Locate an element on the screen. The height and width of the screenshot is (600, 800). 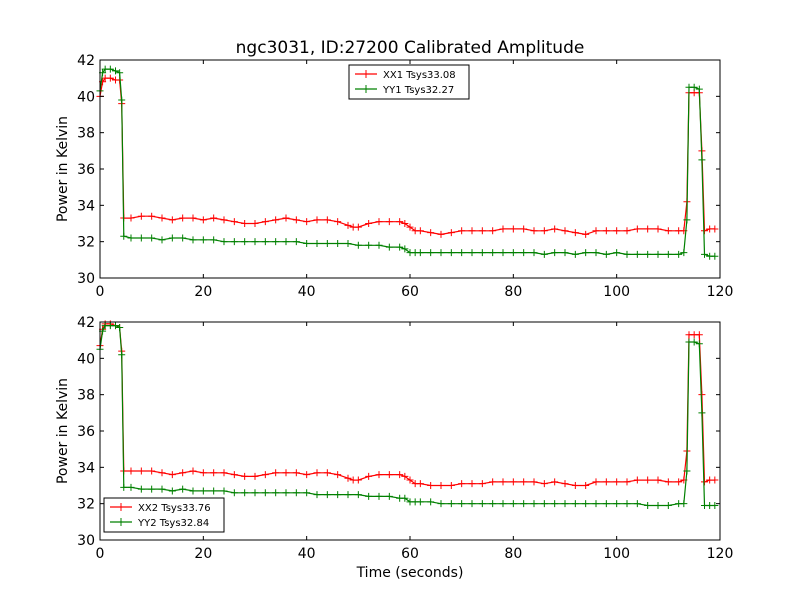
y-tick-label: 42 is located at coordinates (86, 61).